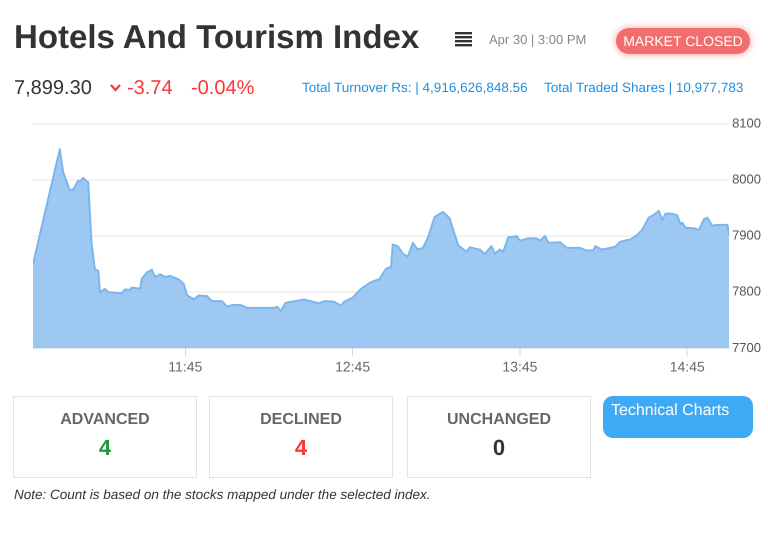 The image size is (768, 542). I want to click on text: -0.04%, so click(222, 88).